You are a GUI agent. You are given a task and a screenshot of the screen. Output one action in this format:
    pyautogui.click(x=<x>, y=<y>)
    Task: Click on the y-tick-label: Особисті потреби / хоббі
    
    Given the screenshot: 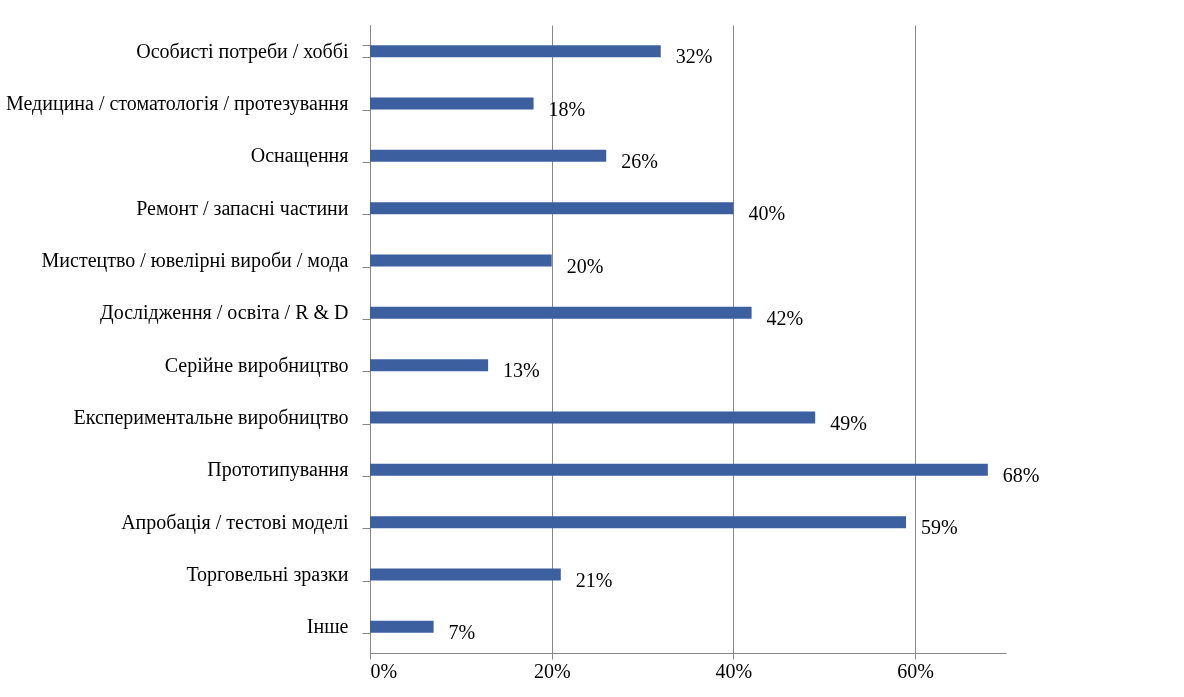 What is the action you would take?
    pyautogui.click(x=242, y=51)
    